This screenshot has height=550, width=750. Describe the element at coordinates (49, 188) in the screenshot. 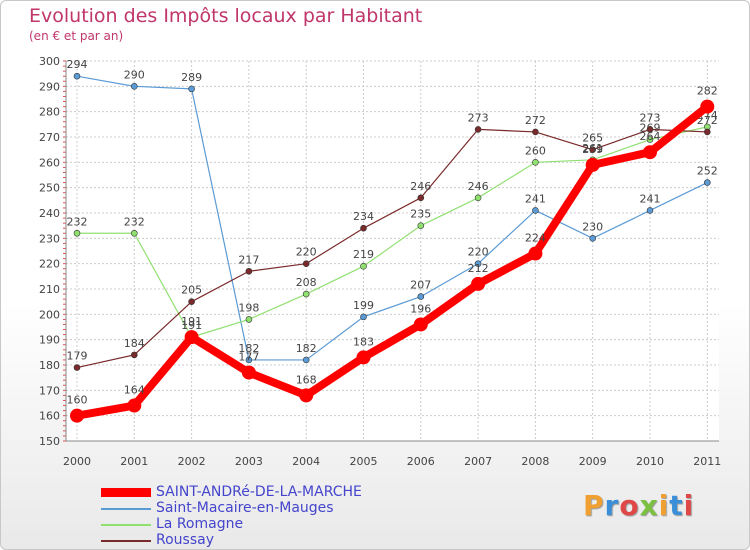

I see `y-tick-label: 250` at that location.